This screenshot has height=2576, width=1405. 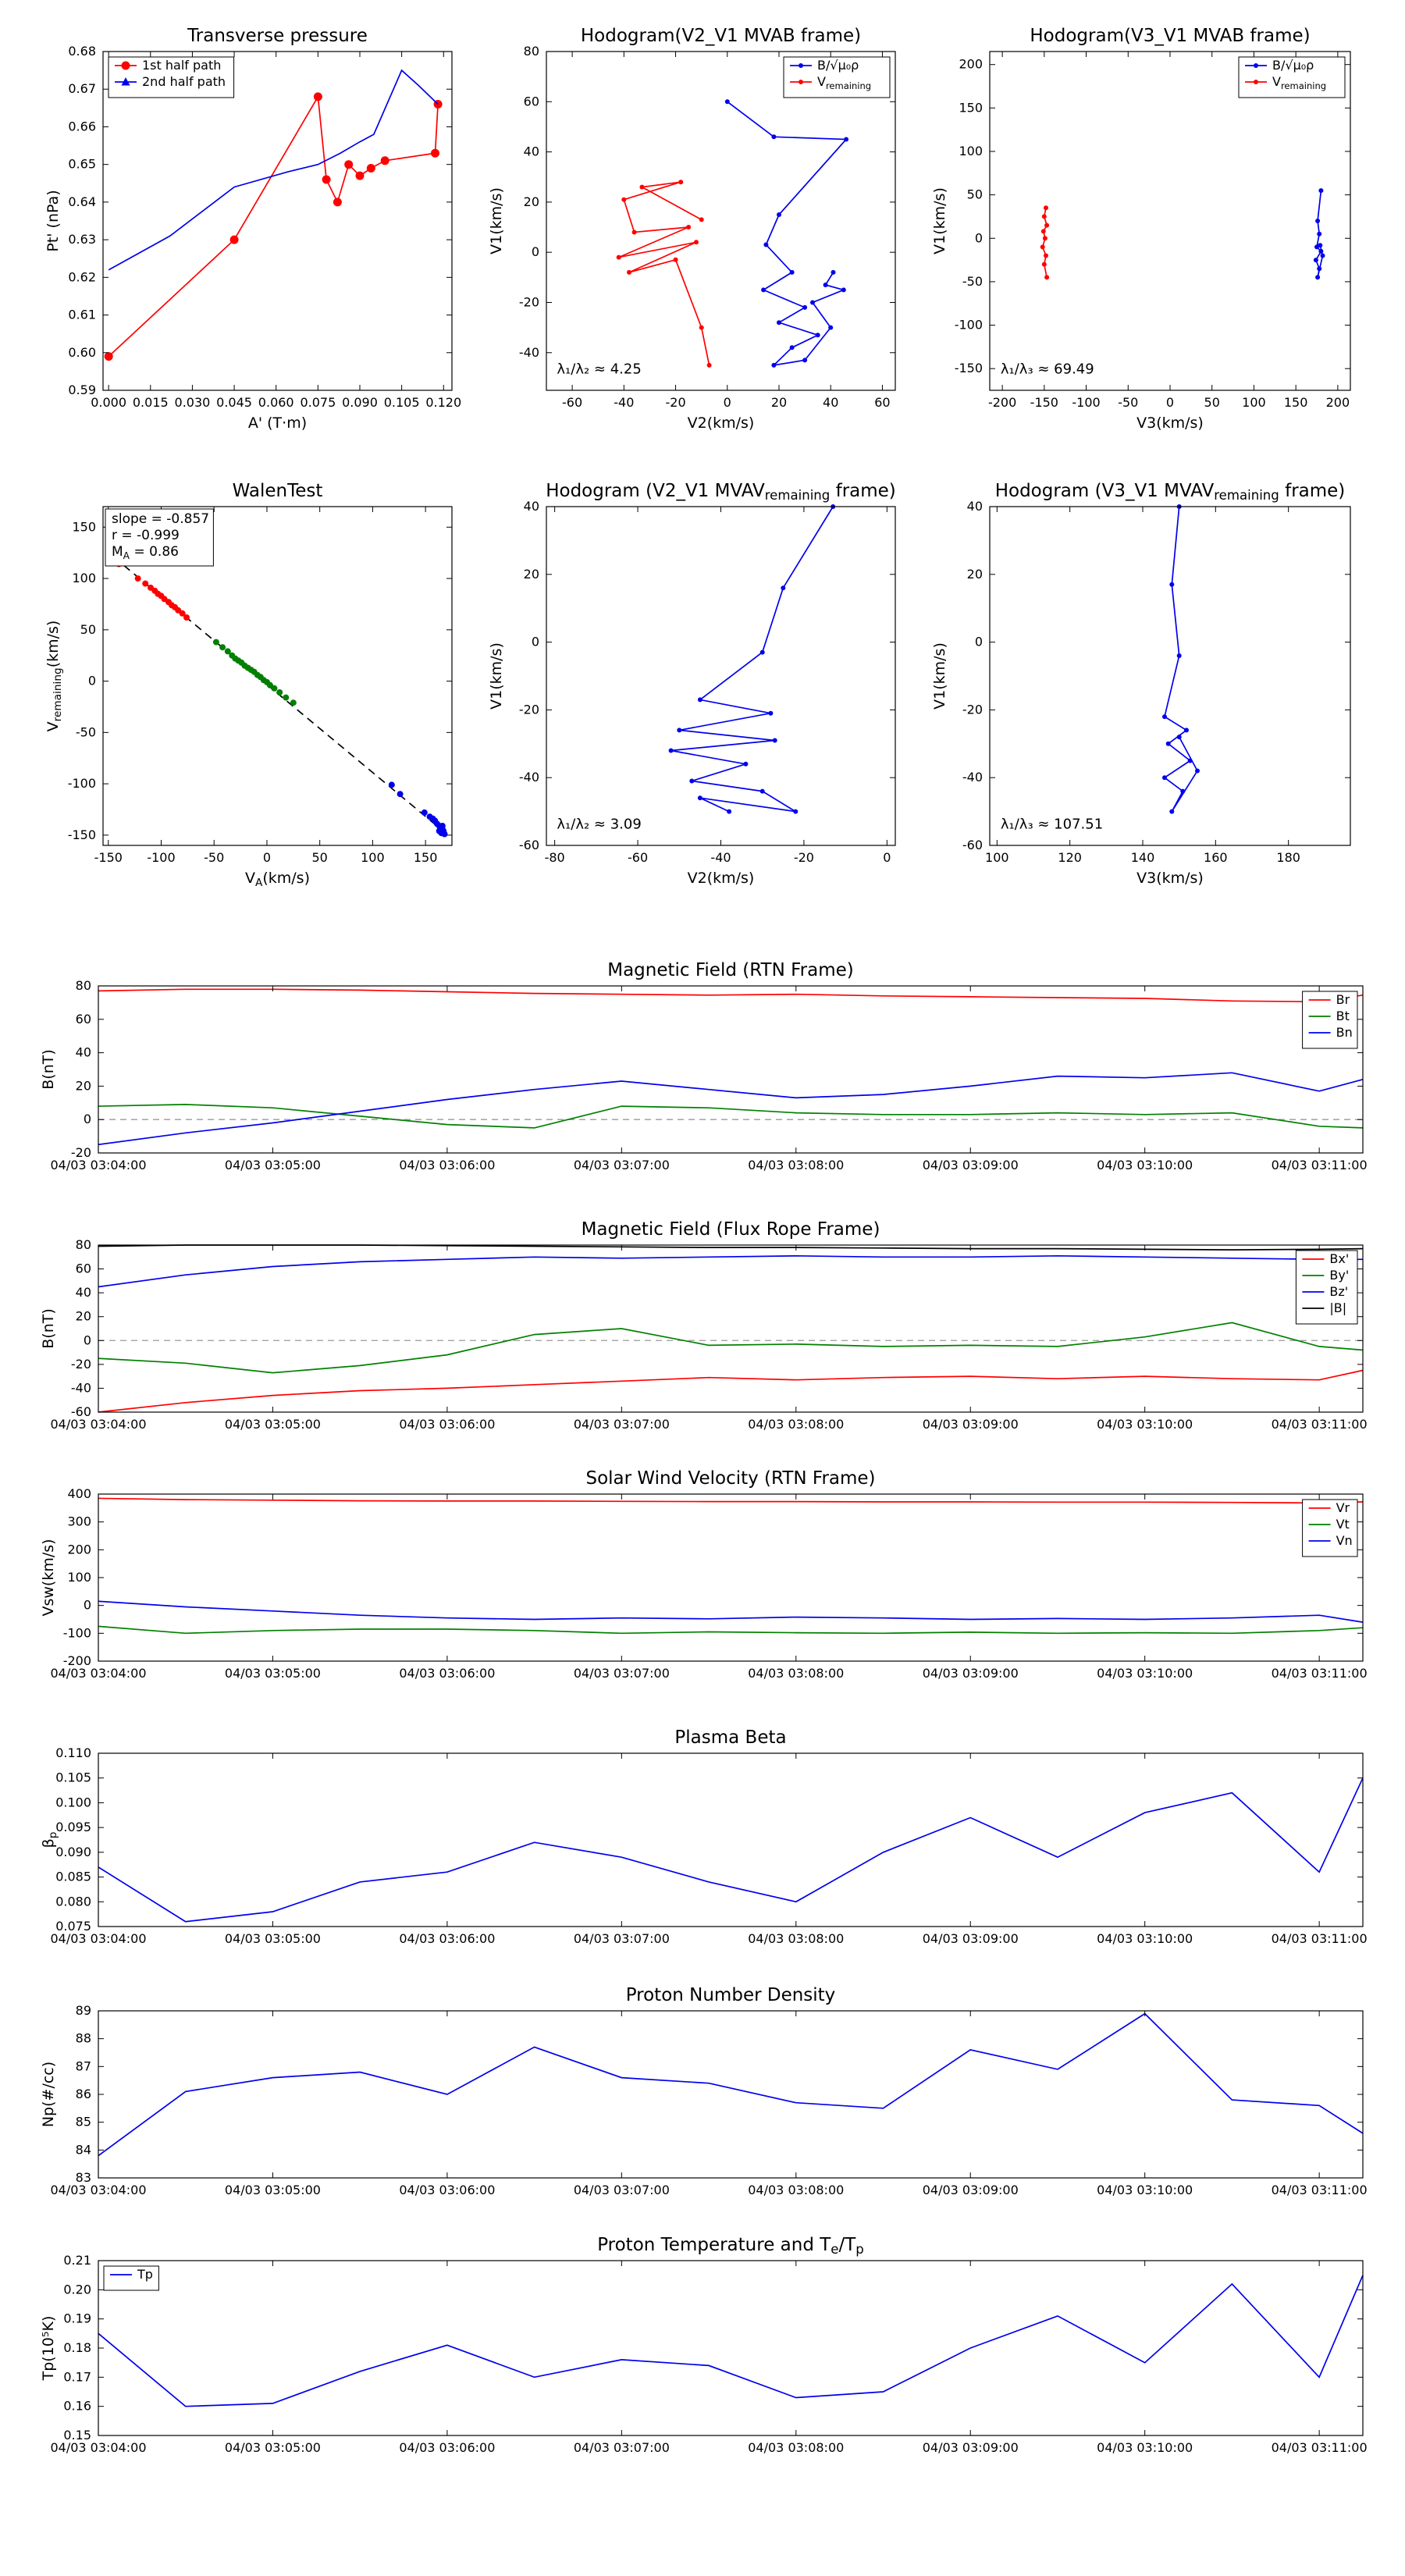 What do you see at coordinates (73, 1852) in the screenshot?
I see `svg-text: 0.090` at bounding box center [73, 1852].